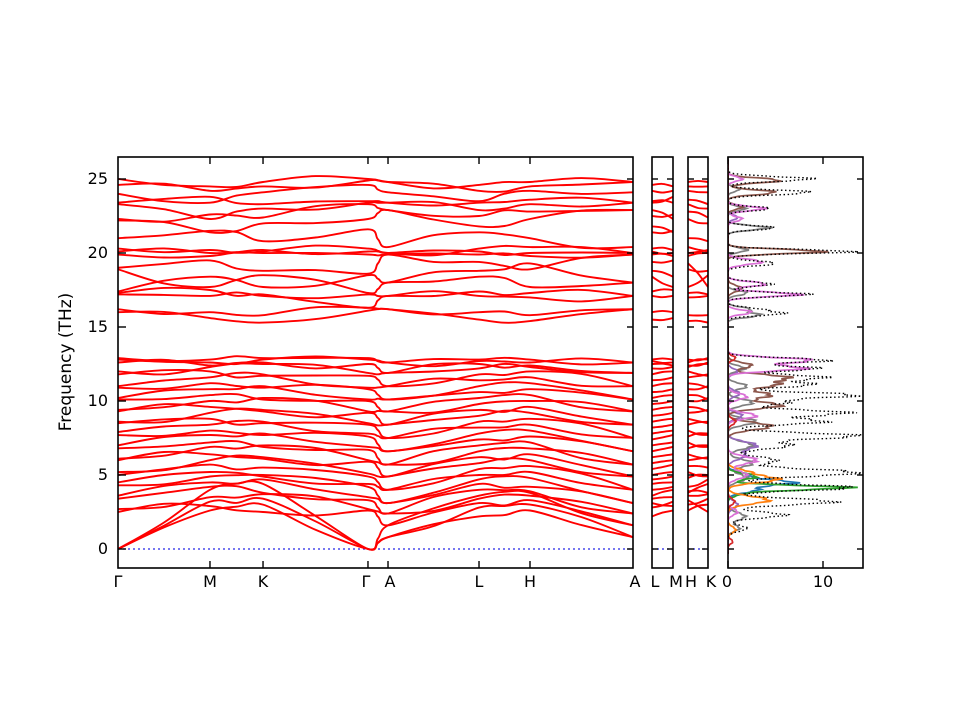  I want to click on kpoint-label-l: L, so click(479, 581).